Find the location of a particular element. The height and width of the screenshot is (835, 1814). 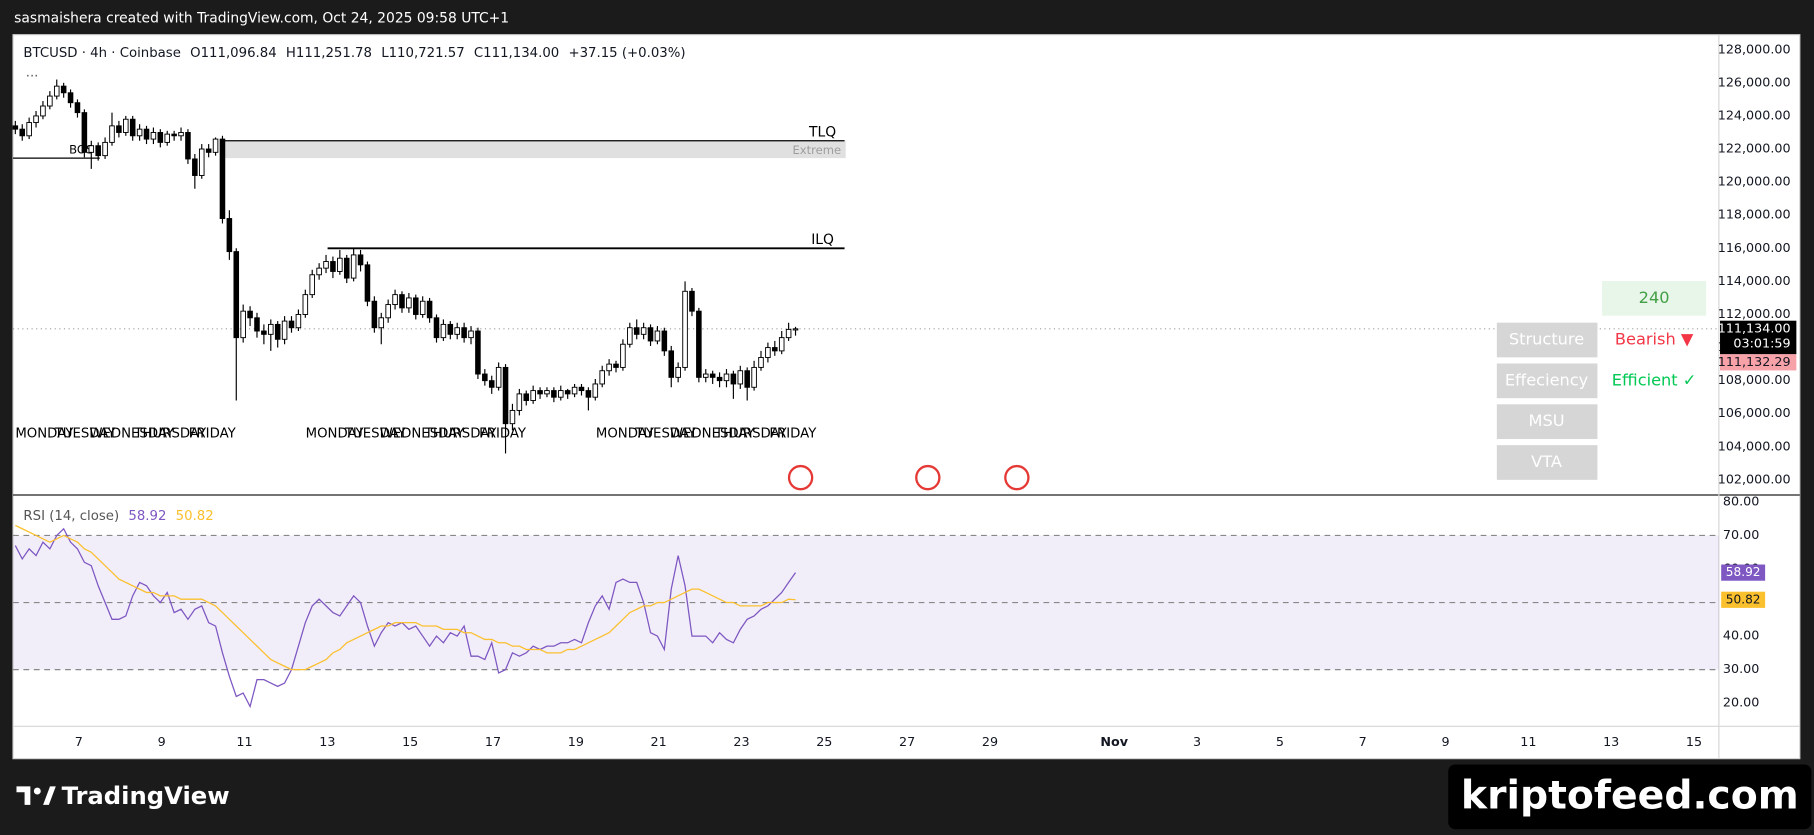

y-tick-label: 114,000.00 is located at coordinates (1754, 280).